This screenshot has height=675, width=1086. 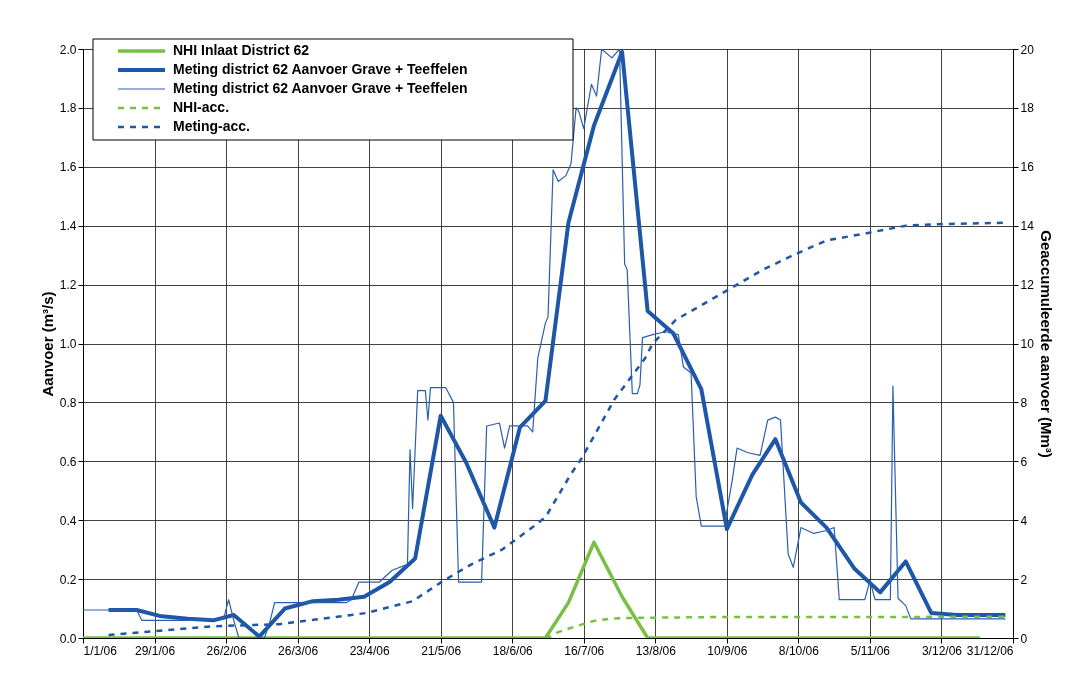 I want to click on legend-label: NHI Inlaat District 62, so click(x=241, y=50).